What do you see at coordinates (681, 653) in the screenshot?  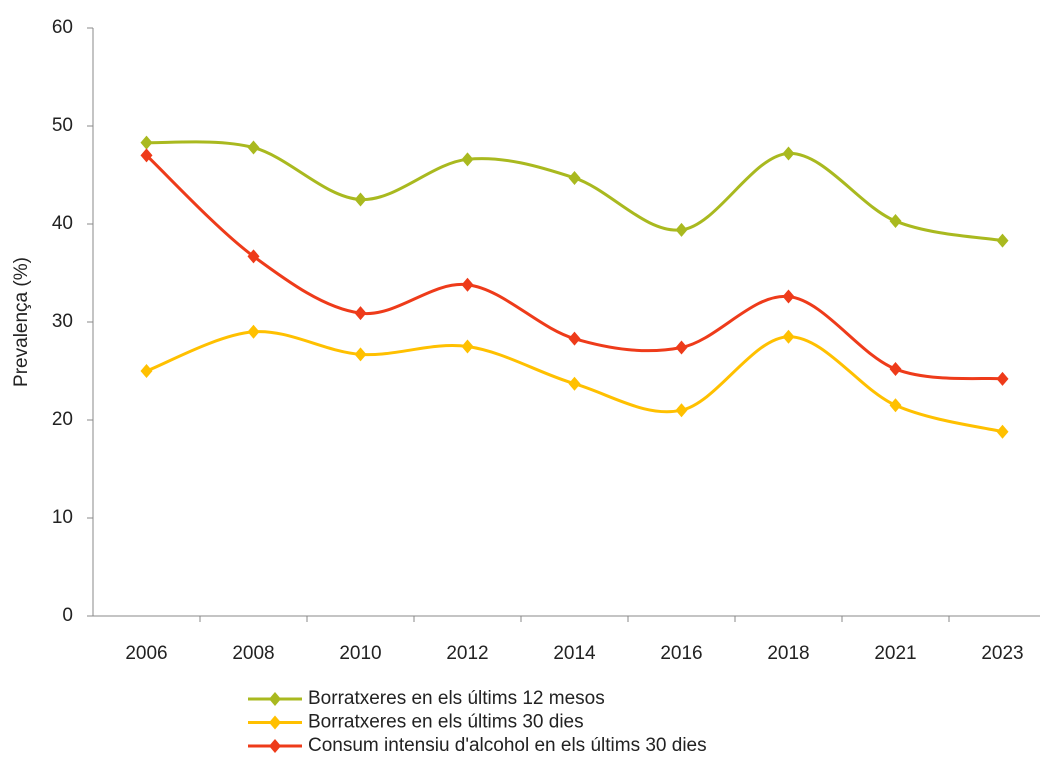 I see `x-tick-label: 2016` at bounding box center [681, 653].